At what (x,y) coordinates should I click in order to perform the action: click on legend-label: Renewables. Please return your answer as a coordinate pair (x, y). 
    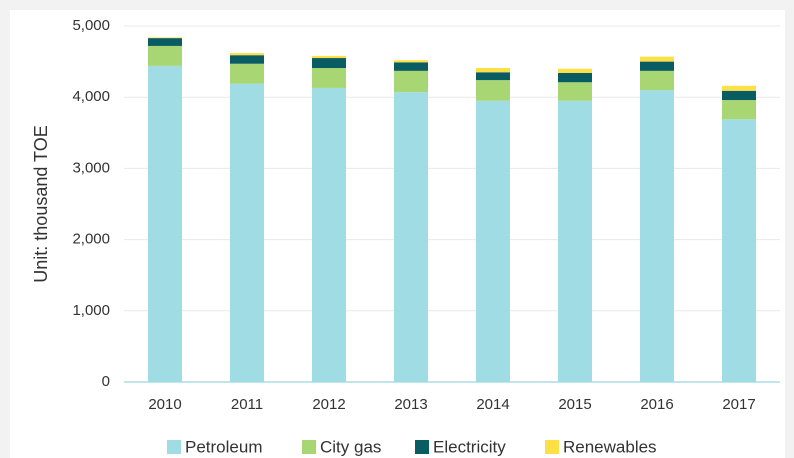
    Looking at the image, I should click on (610, 446).